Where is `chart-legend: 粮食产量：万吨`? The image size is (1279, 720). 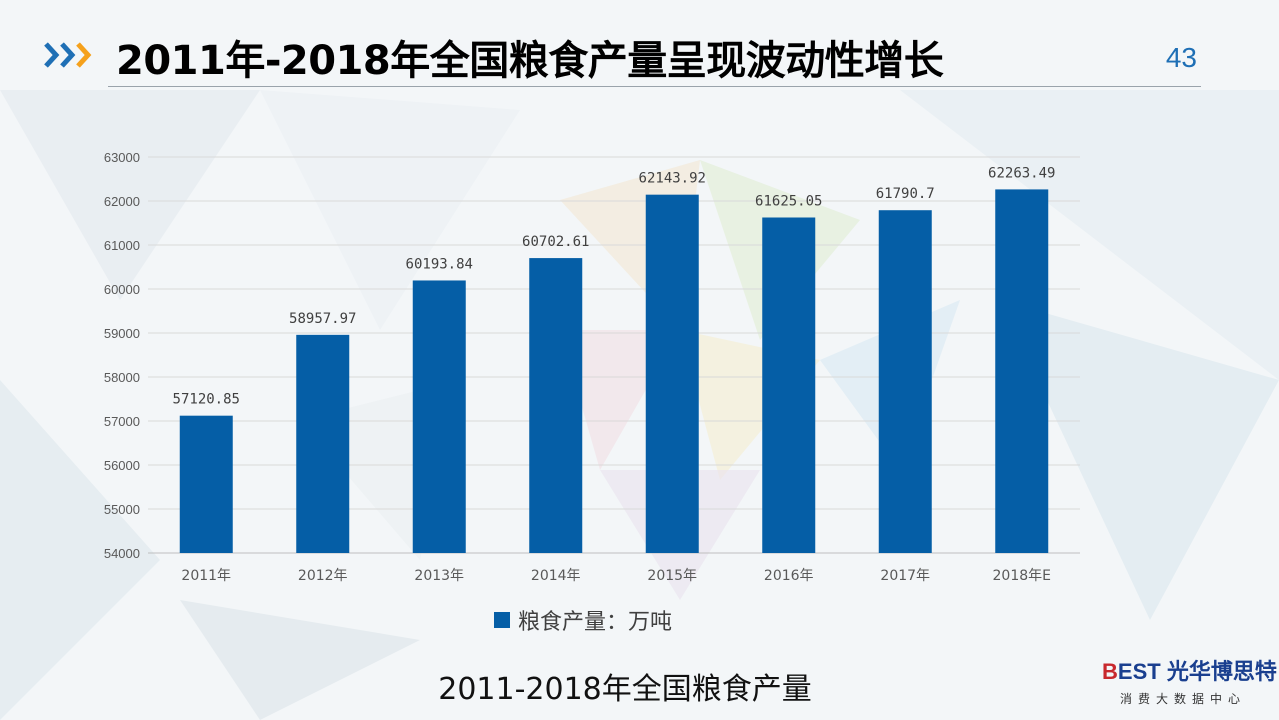
chart-legend: 粮食产量：万吨 is located at coordinates (583, 620).